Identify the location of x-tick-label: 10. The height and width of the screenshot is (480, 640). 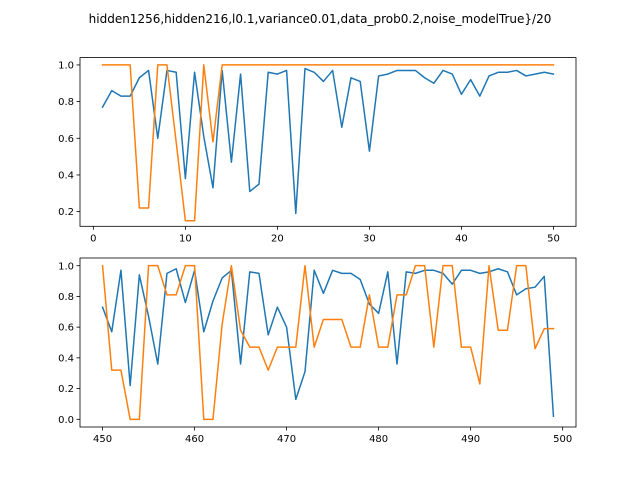
(185, 238).